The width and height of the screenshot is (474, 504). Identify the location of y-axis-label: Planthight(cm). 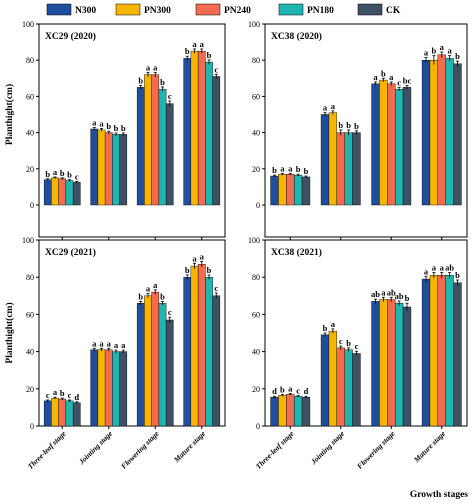
(9, 332).